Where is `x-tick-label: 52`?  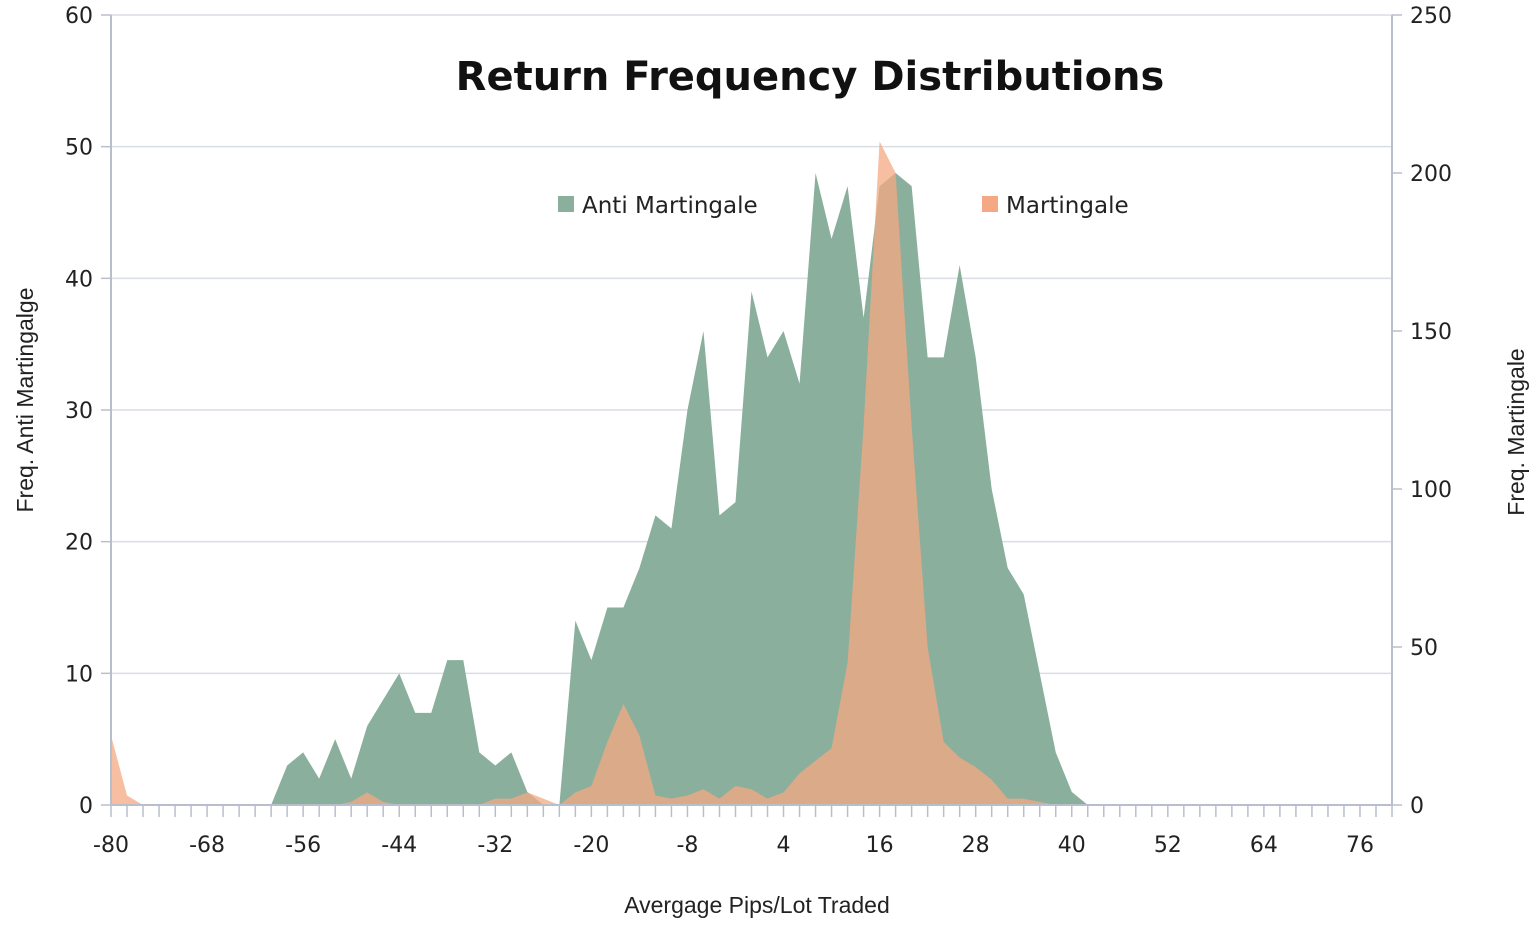
x-tick-label: 52 is located at coordinates (1168, 845).